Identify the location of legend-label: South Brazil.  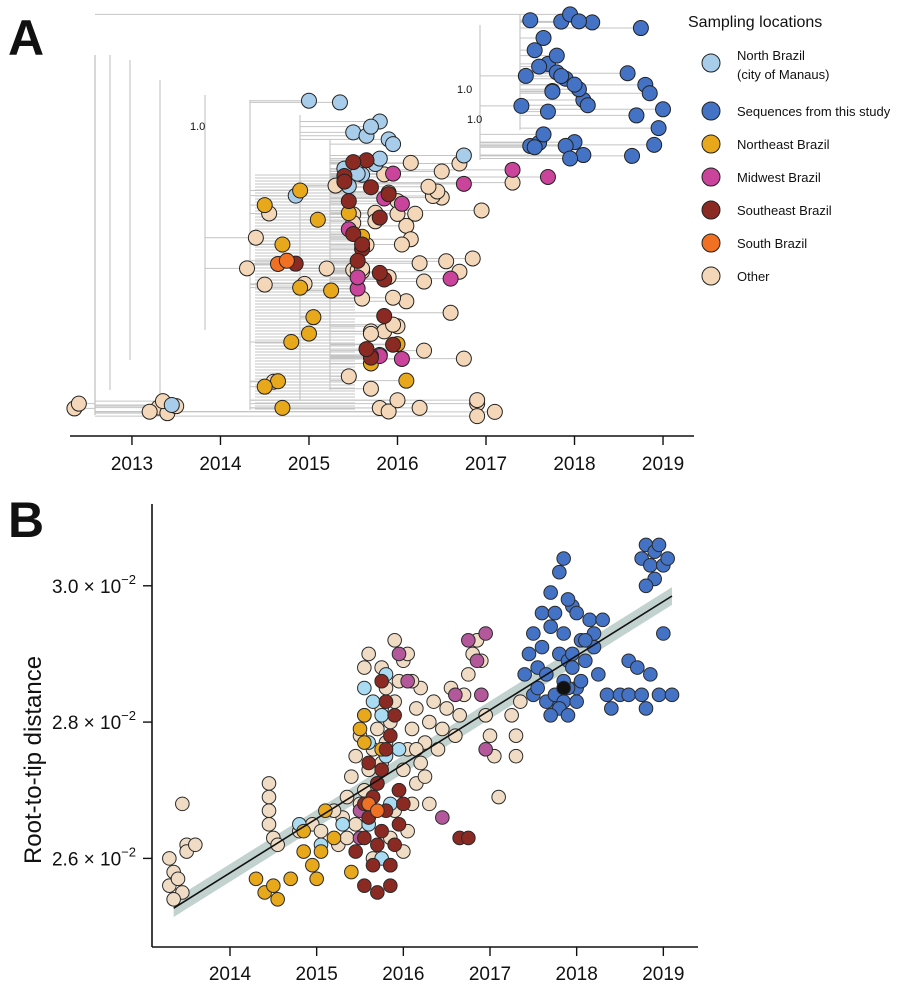
(772, 243).